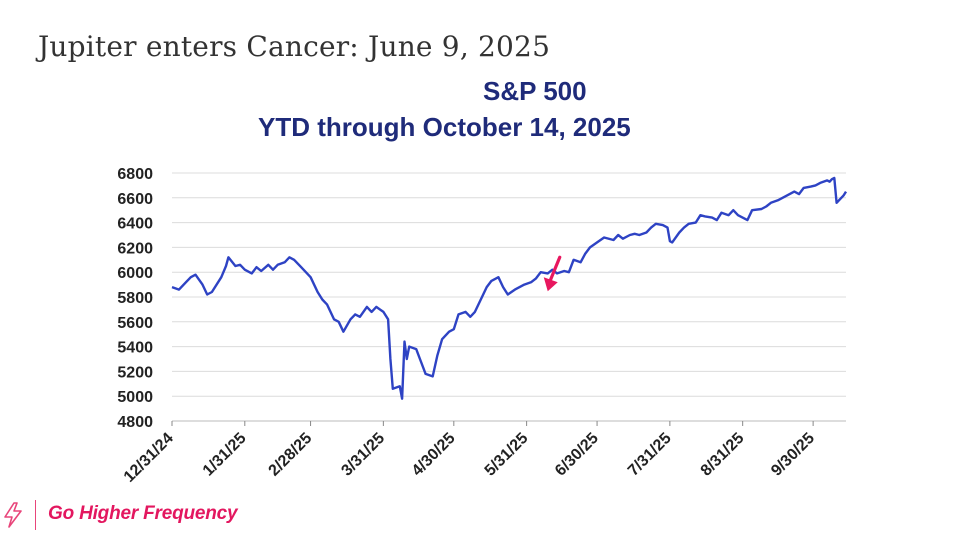 The image size is (960, 540). What do you see at coordinates (650, 455) in the screenshot?
I see `x-tick-label: 7/31/25` at bounding box center [650, 455].